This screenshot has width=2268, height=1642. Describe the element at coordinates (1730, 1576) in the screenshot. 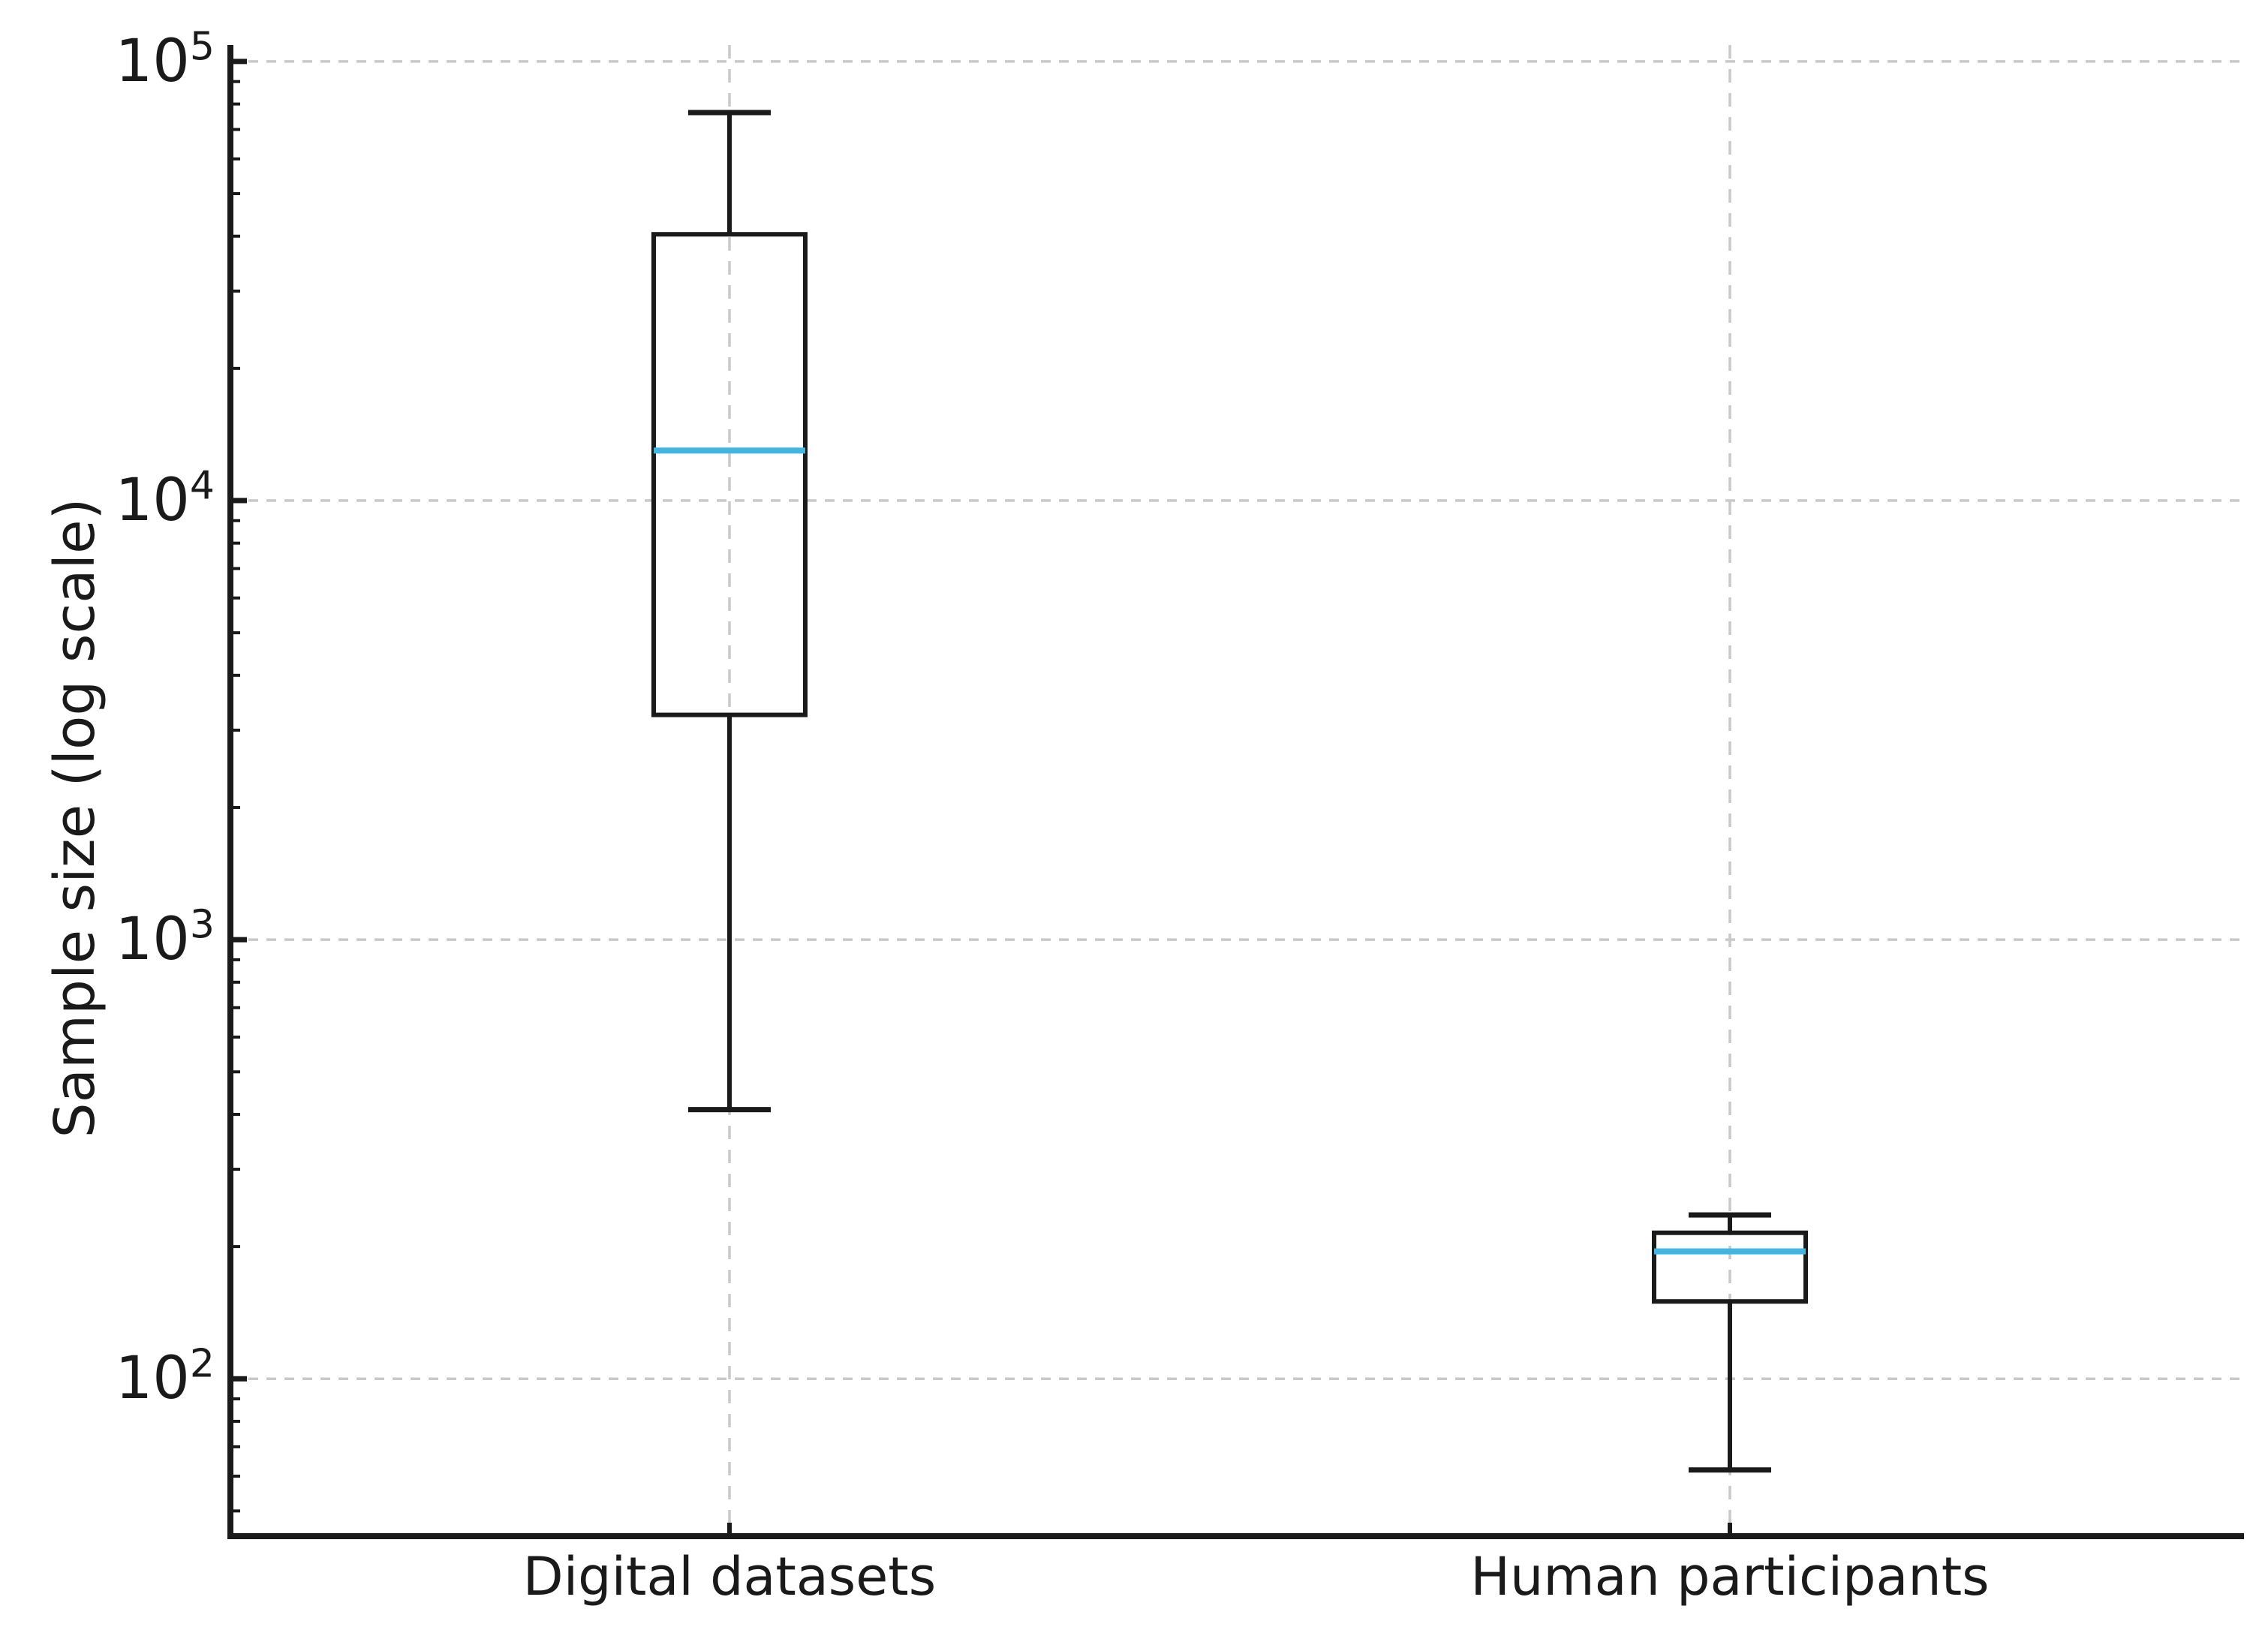

I see `x-category-label-human-participants: Human participants` at that location.